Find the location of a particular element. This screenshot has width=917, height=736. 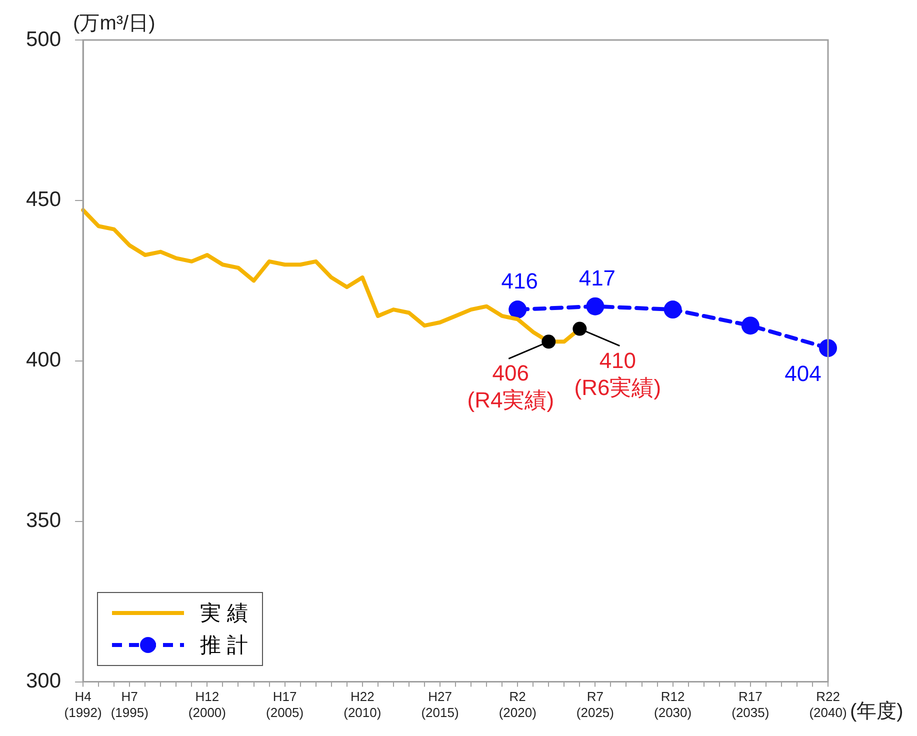

x-tick-label: R7 (2025) is located at coordinates (595, 704).